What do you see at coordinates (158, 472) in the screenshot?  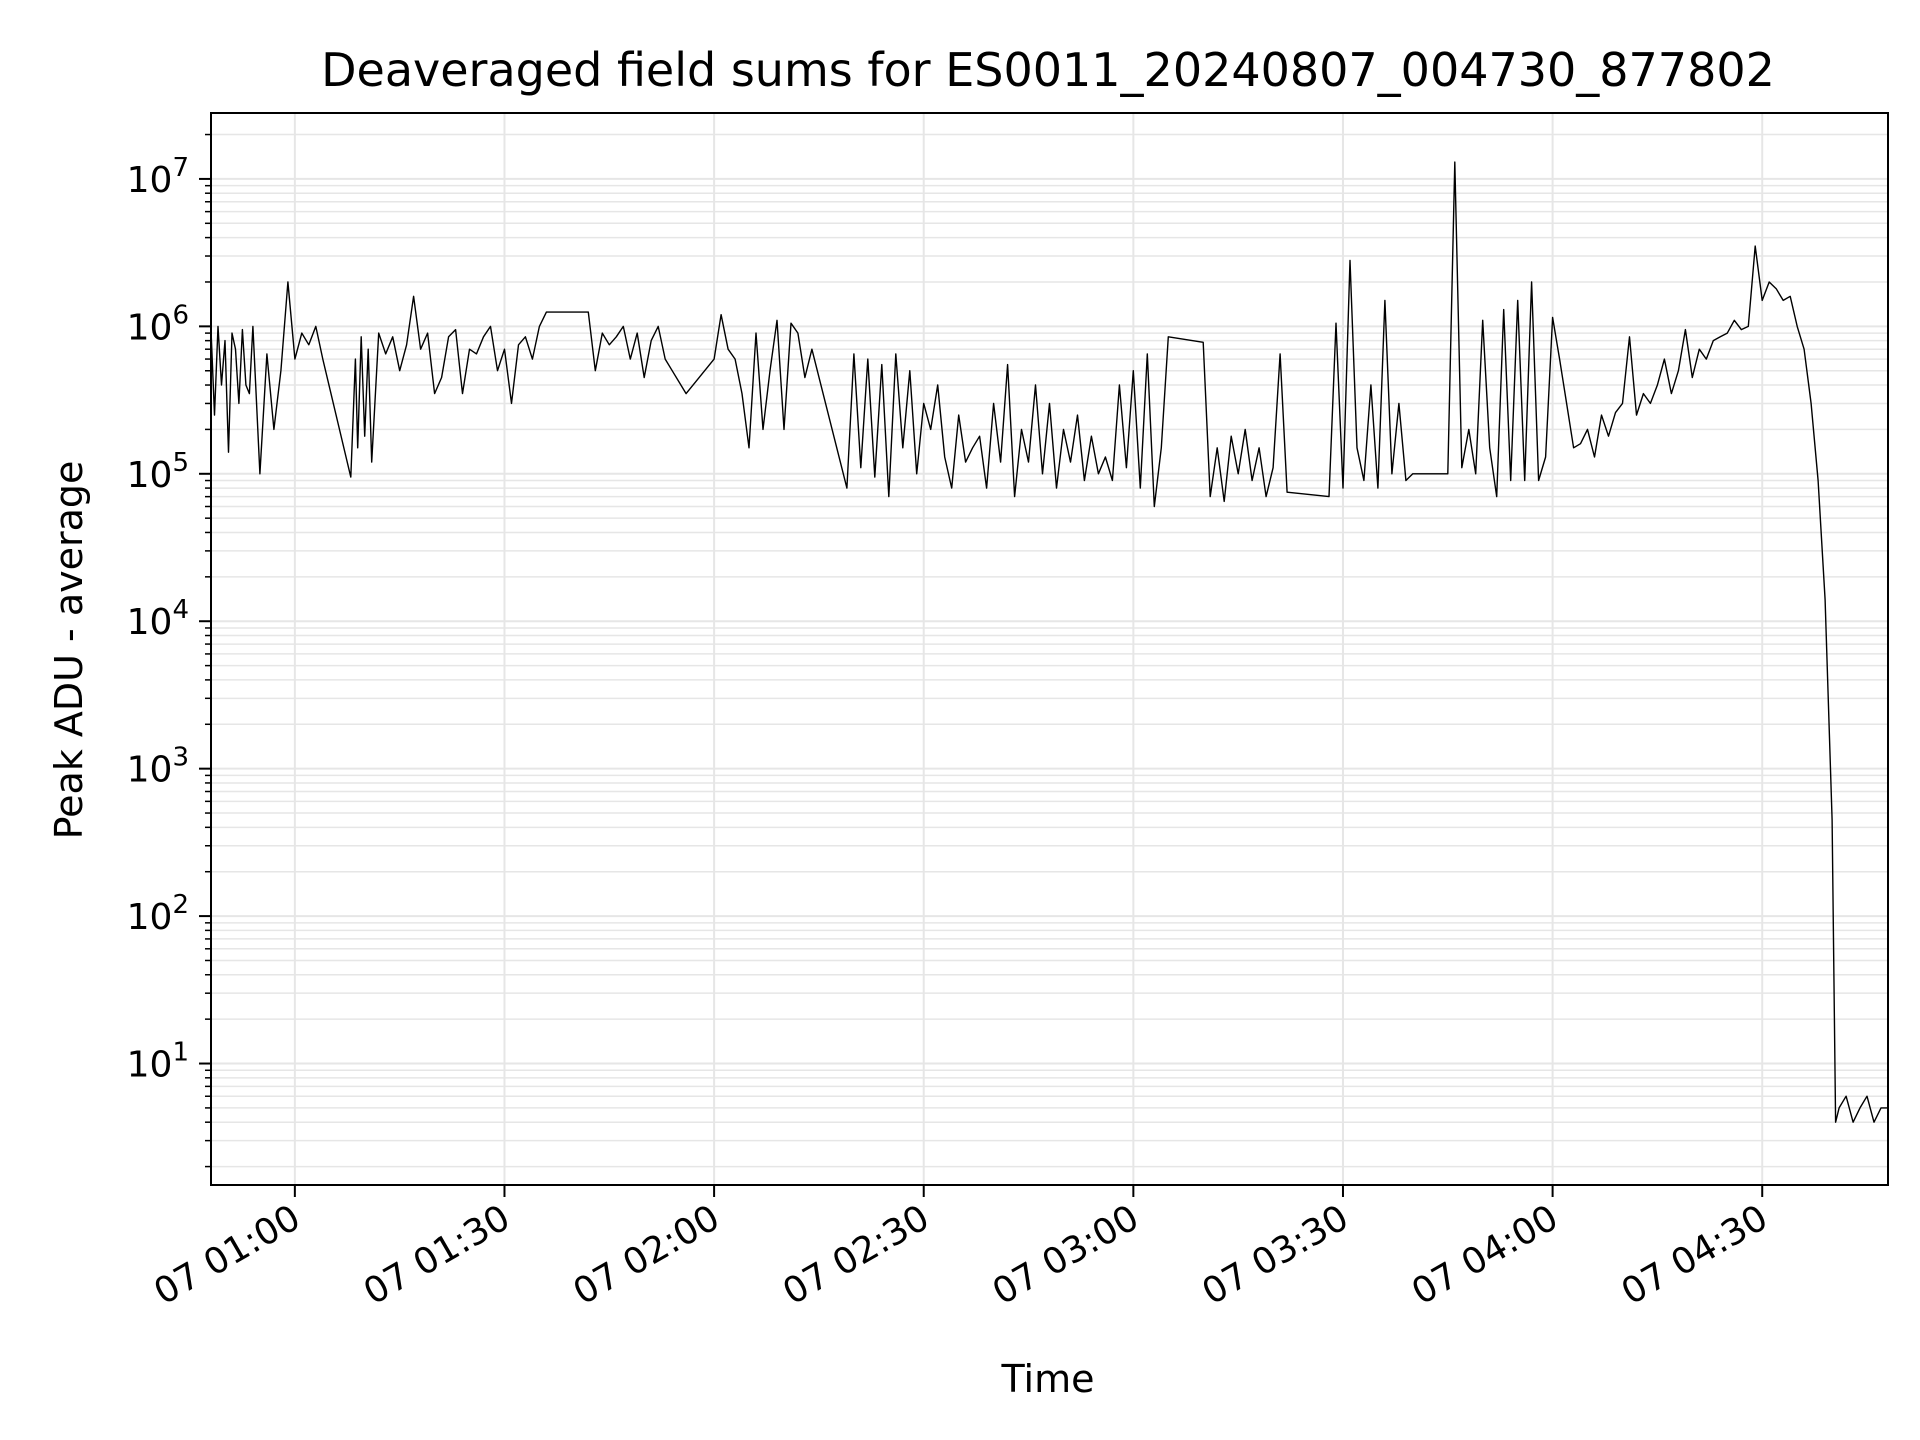 I see `y-tick-label: 10⁵` at bounding box center [158, 472].